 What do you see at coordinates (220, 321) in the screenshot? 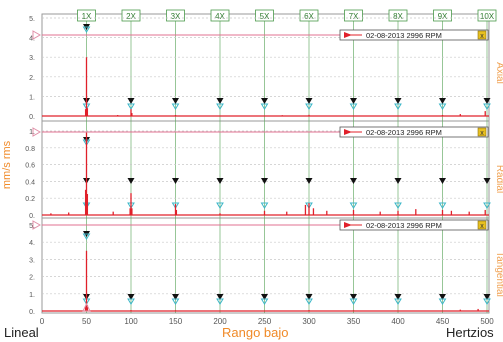
I see `x-tick-label: 200` at bounding box center [220, 321].